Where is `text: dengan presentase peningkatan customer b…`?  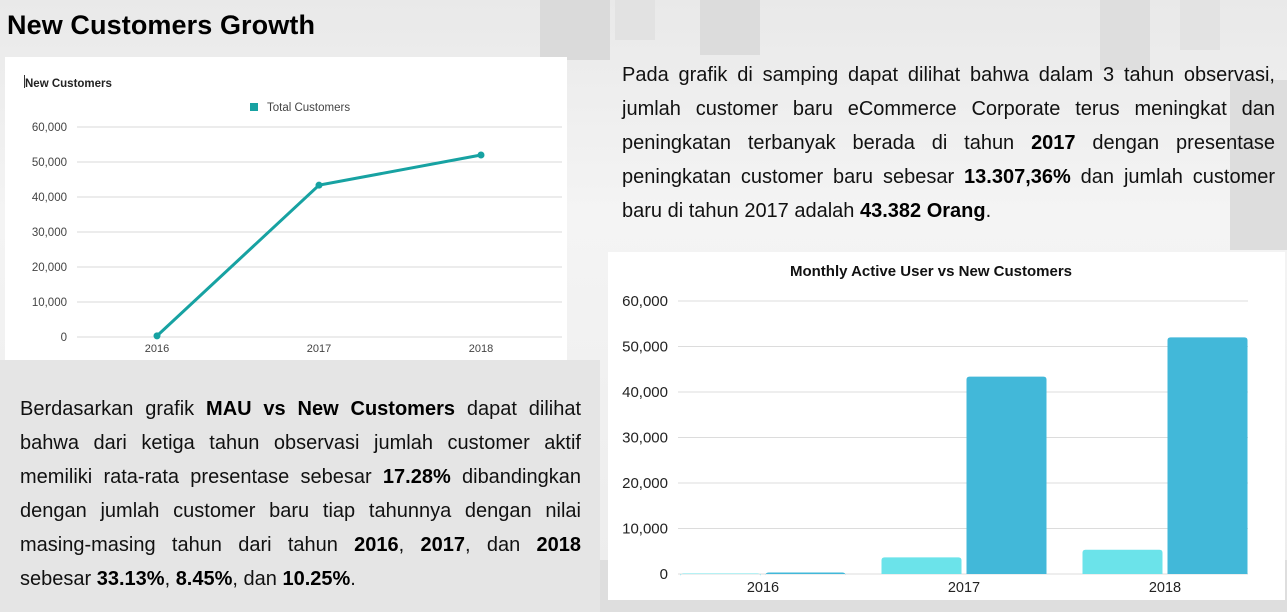 text: dengan presentase peningkatan customer b… is located at coordinates (948, 160).